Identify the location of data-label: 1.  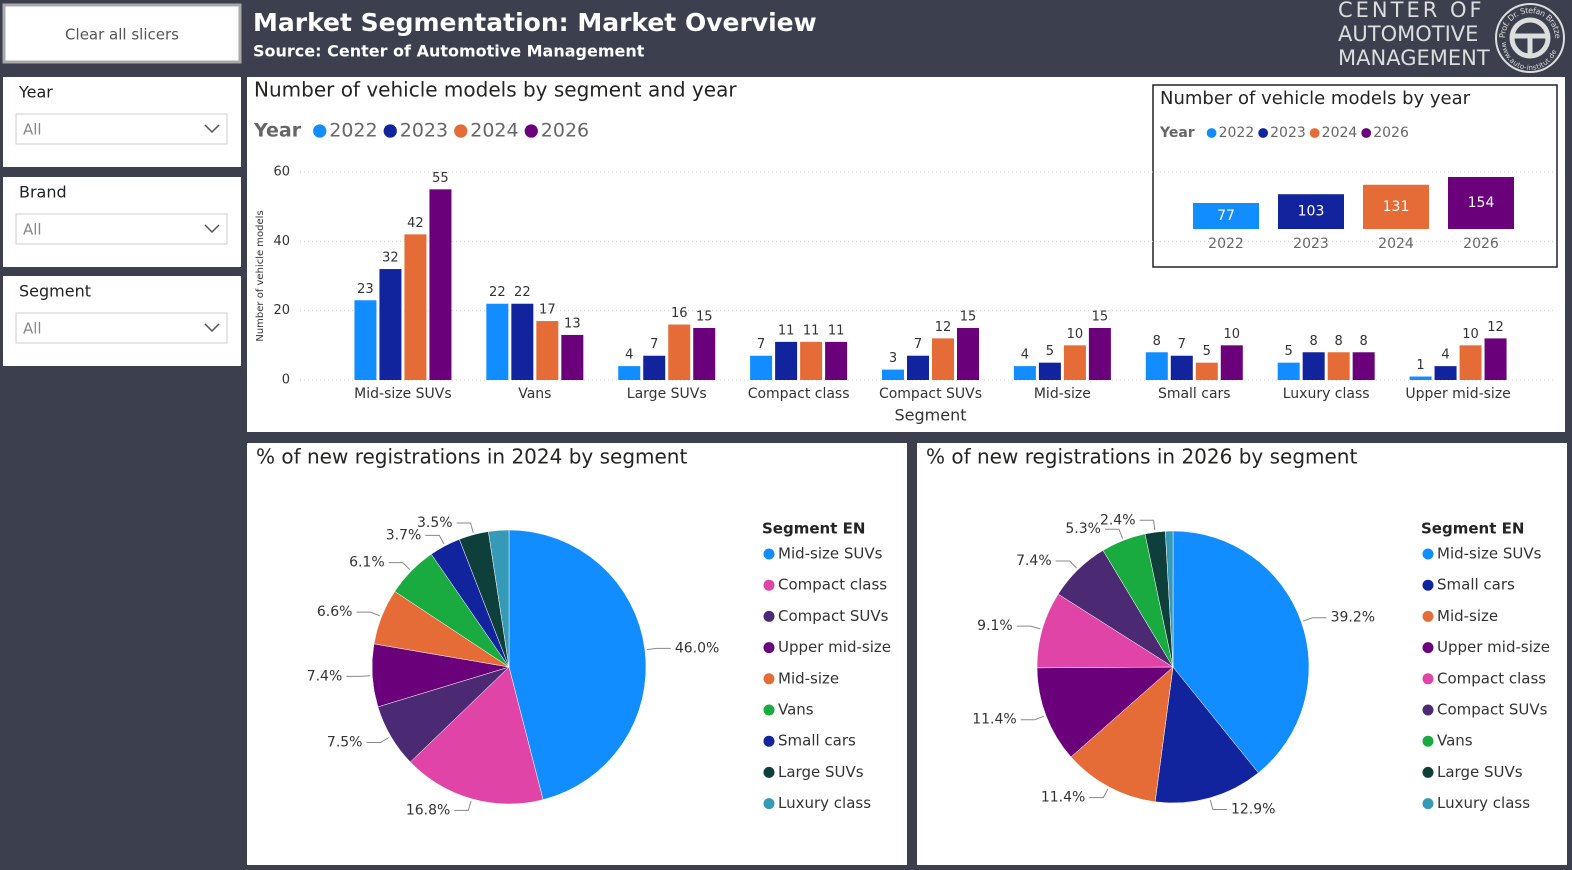
(1420, 365).